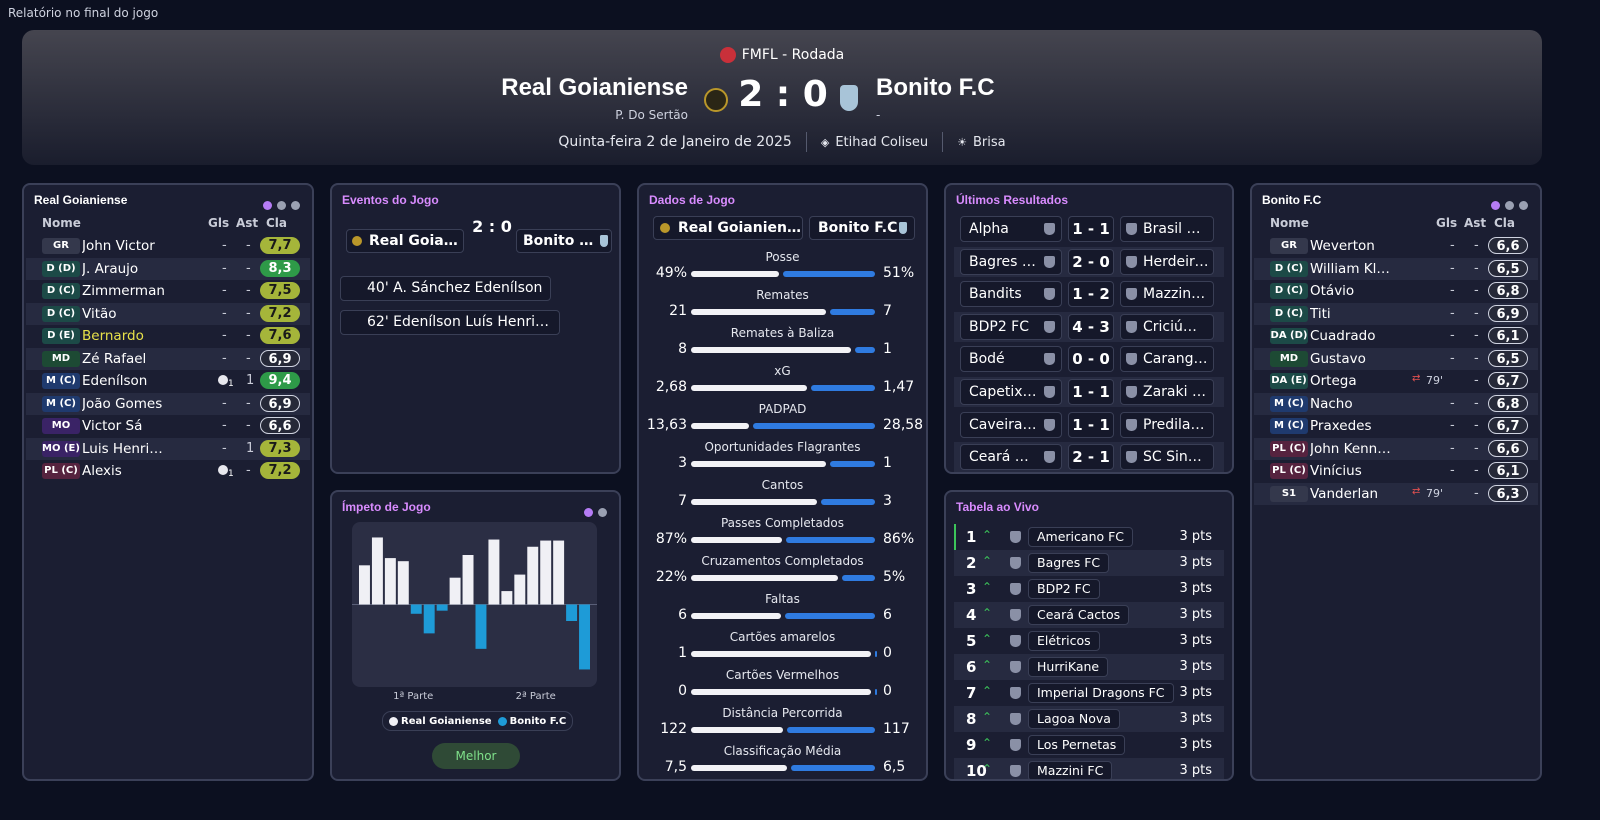 The width and height of the screenshot is (1600, 820). I want to click on home-team-box: Real Goianiense, so click(728, 228).